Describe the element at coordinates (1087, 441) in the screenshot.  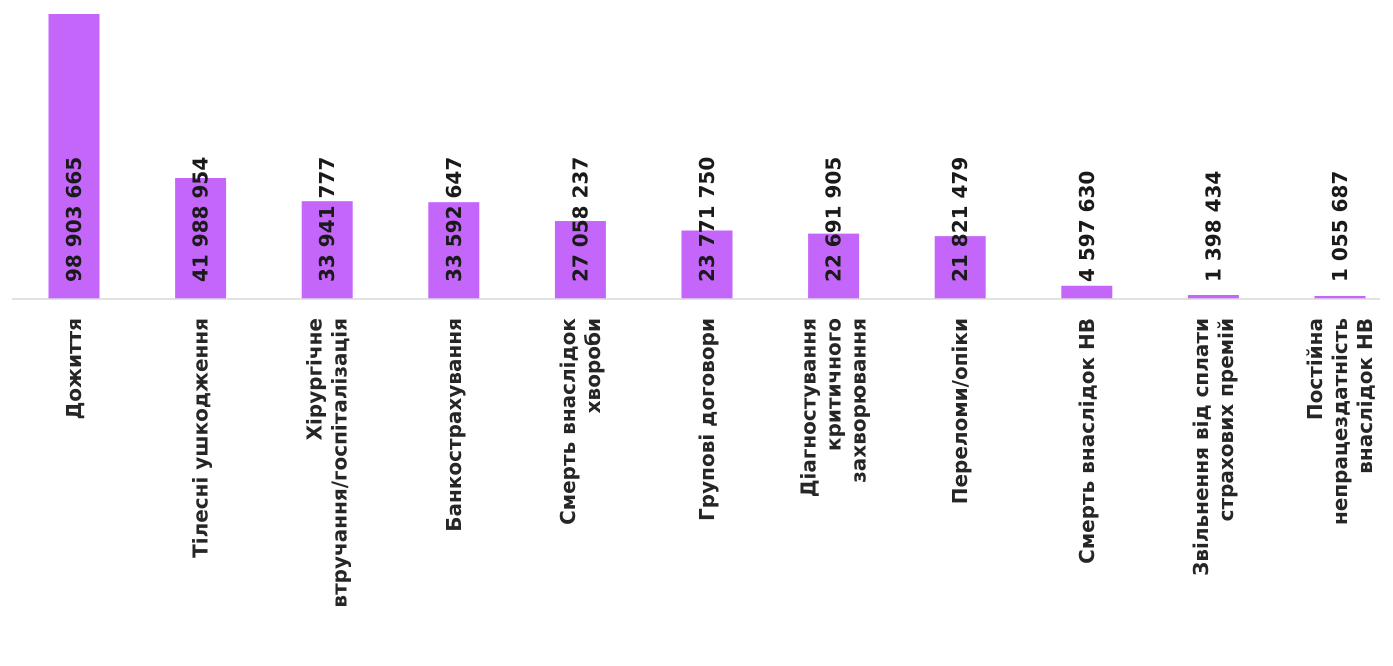
I see `category-label-8-line-0: Смерть внаслідок НВ` at that location.